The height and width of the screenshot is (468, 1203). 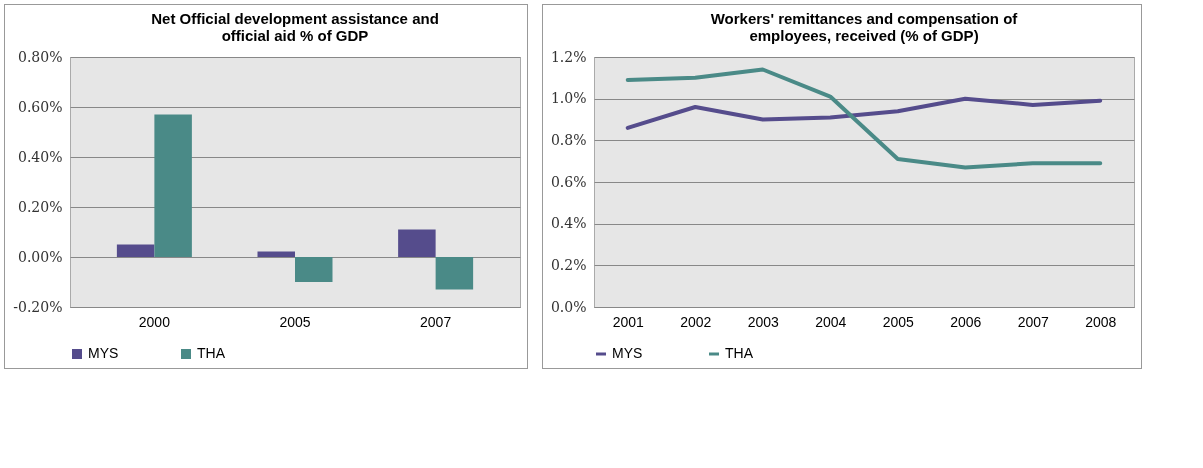 I want to click on x-tick-label: 2008, so click(x=1101, y=321).